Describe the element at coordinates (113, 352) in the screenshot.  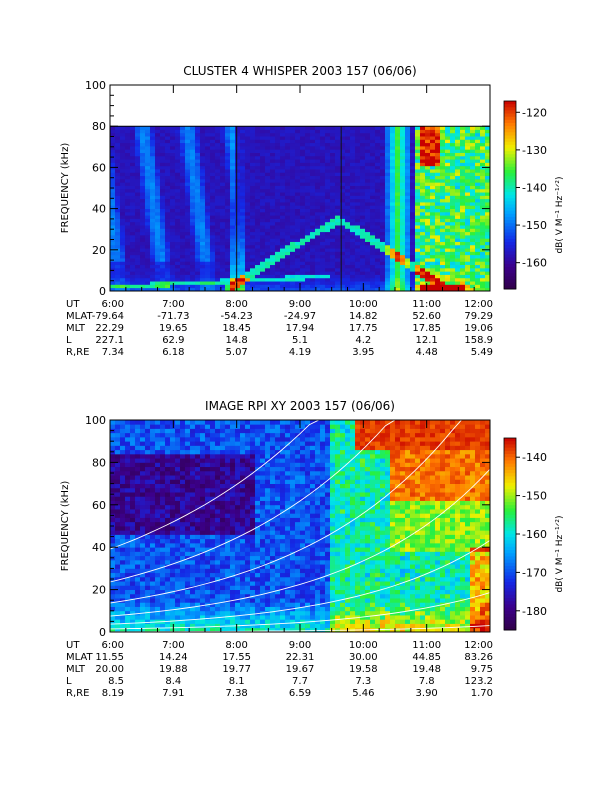
I see `ephemeris-value: 7.34` at that location.